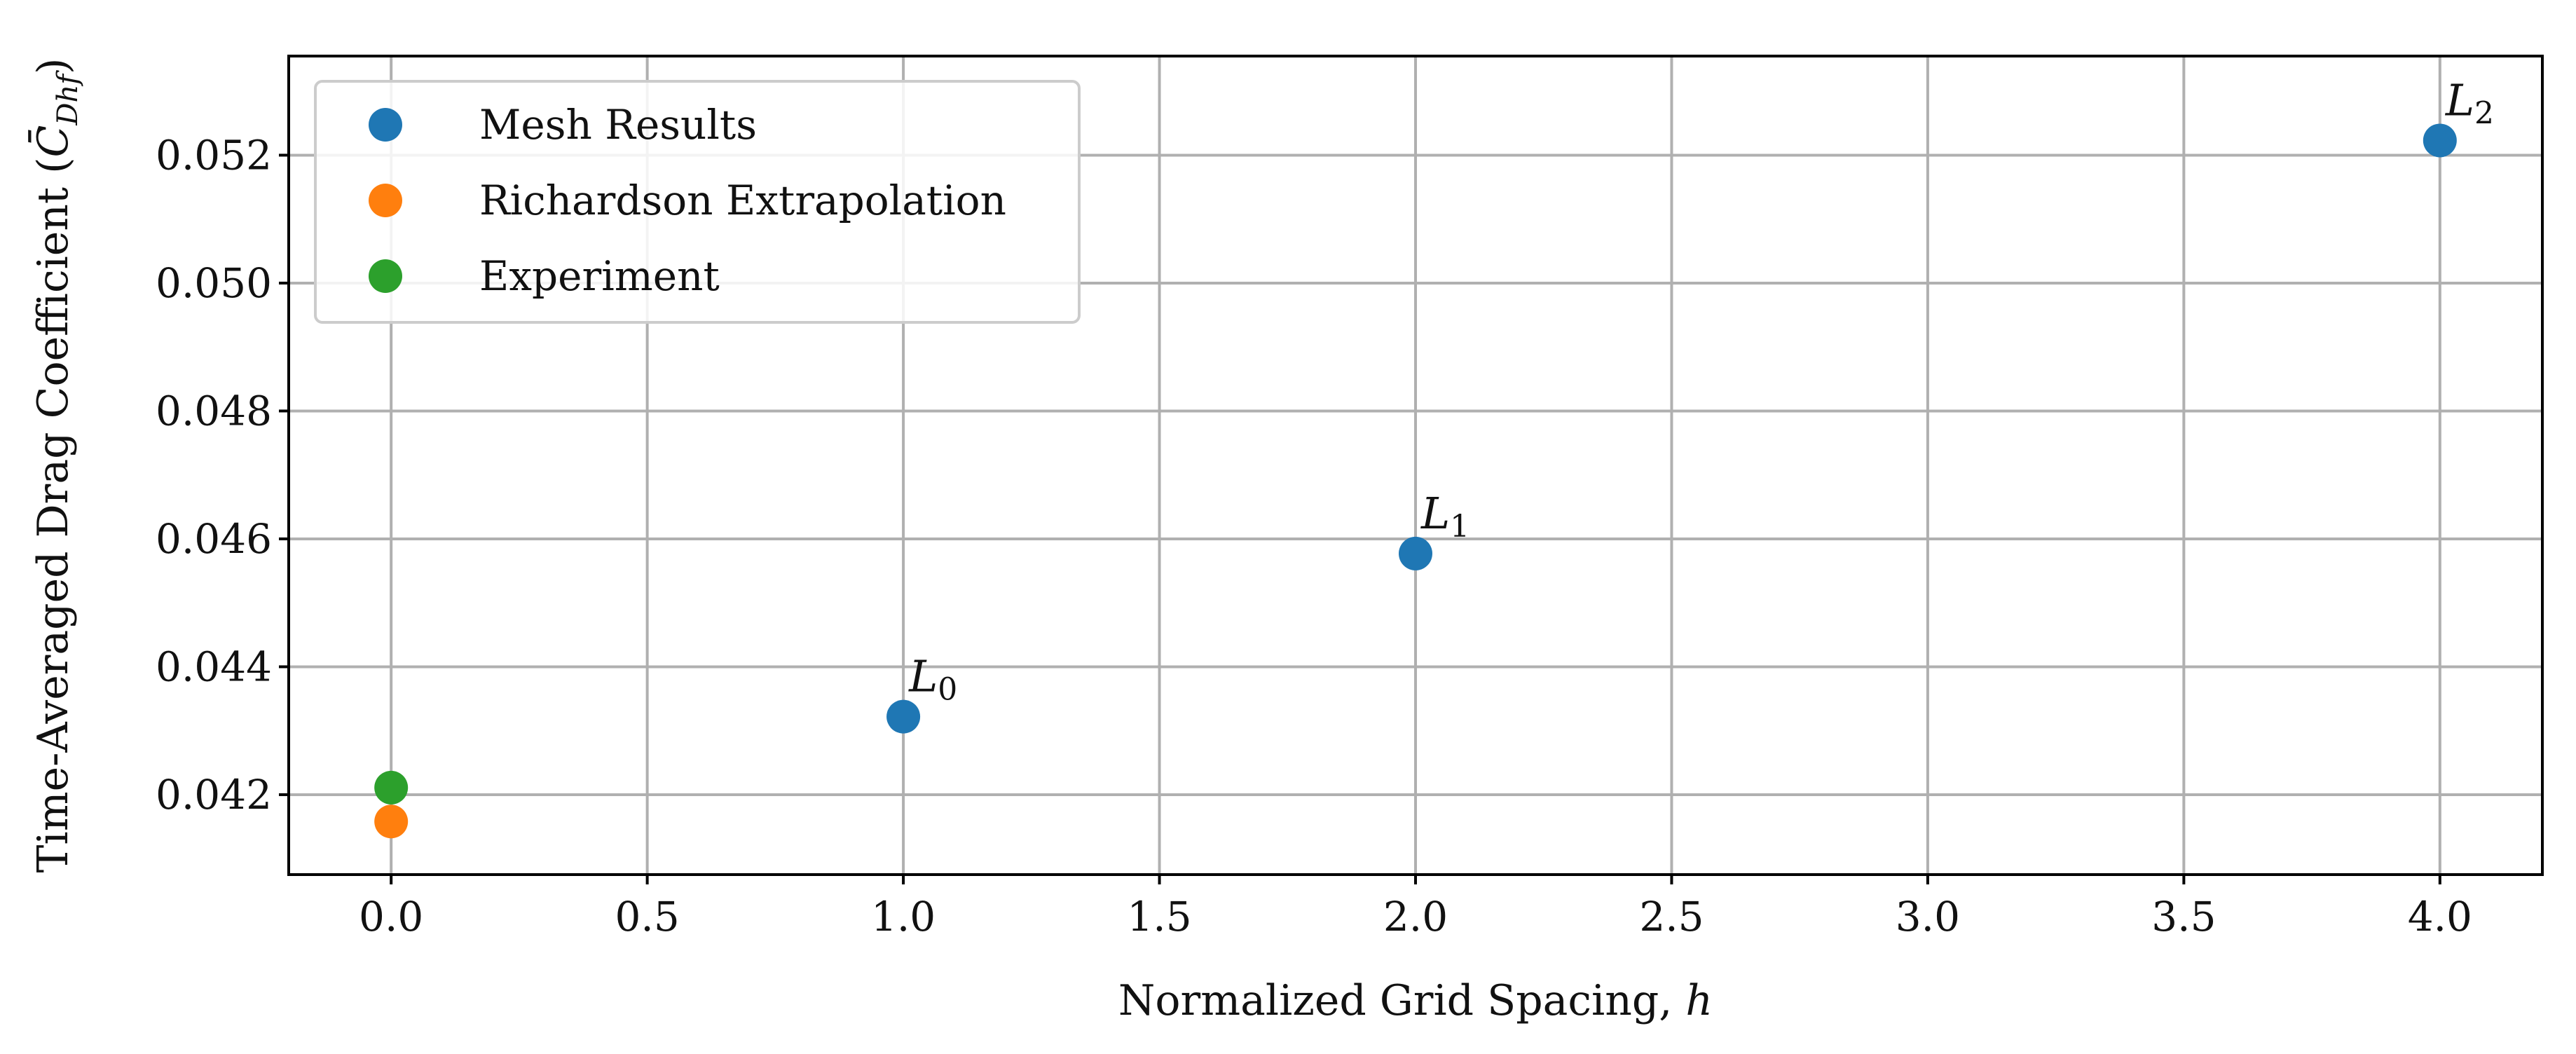 The height and width of the screenshot is (1054, 2576). I want to click on legend-marker-experiment, so click(386, 276).